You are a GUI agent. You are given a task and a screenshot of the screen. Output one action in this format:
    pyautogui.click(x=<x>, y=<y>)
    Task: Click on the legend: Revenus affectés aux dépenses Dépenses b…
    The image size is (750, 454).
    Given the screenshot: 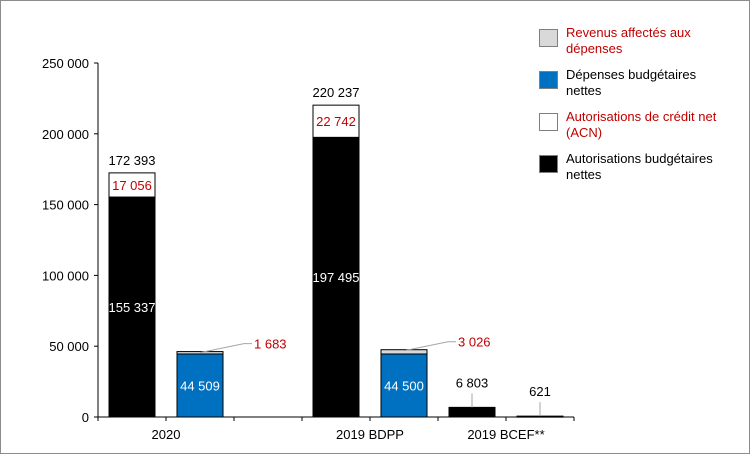 What is the action you would take?
    pyautogui.click(x=639, y=109)
    